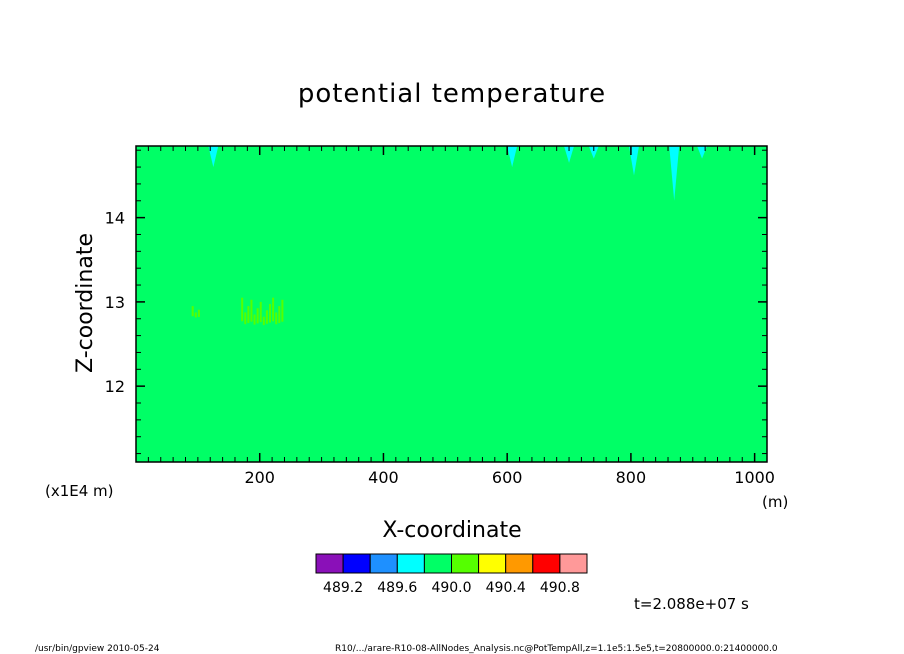  What do you see at coordinates (259, 477) in the screenshot?
I see `x-tick-label: 200` at bounding box center [259, 477].